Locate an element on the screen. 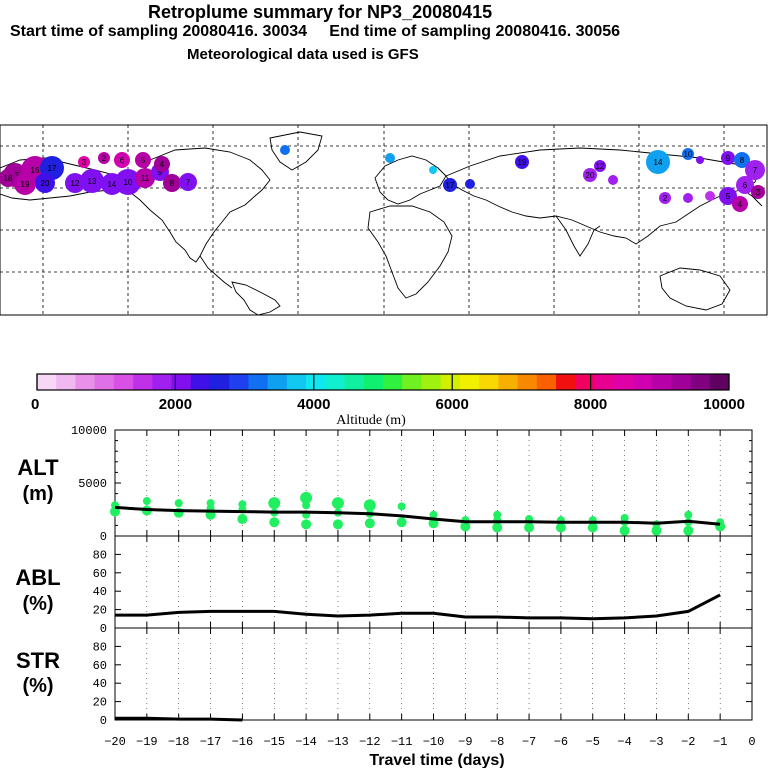 The width and height of the screenshot is (768, 768). panel-name: STR is located at coordinates (38, 660).